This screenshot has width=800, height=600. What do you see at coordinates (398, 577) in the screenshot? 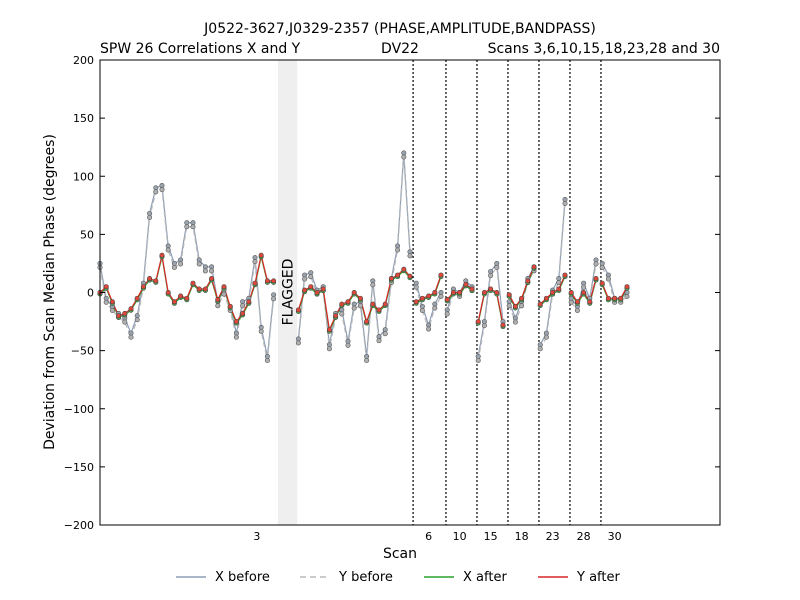
I see `legend: X before Y before X after Y after` at bounding box center [398, 577].